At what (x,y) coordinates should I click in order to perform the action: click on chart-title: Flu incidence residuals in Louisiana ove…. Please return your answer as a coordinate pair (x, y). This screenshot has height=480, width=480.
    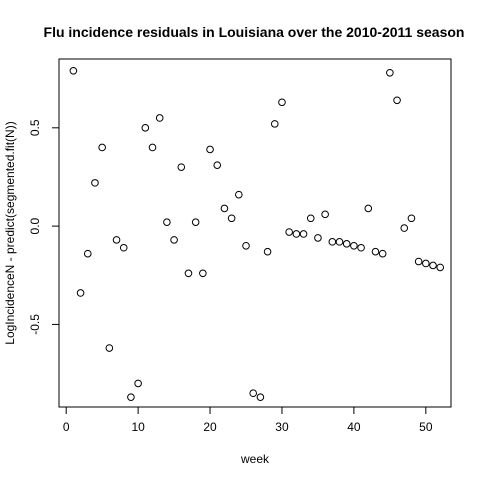
    Looking at the image, I should click on (254, 32).